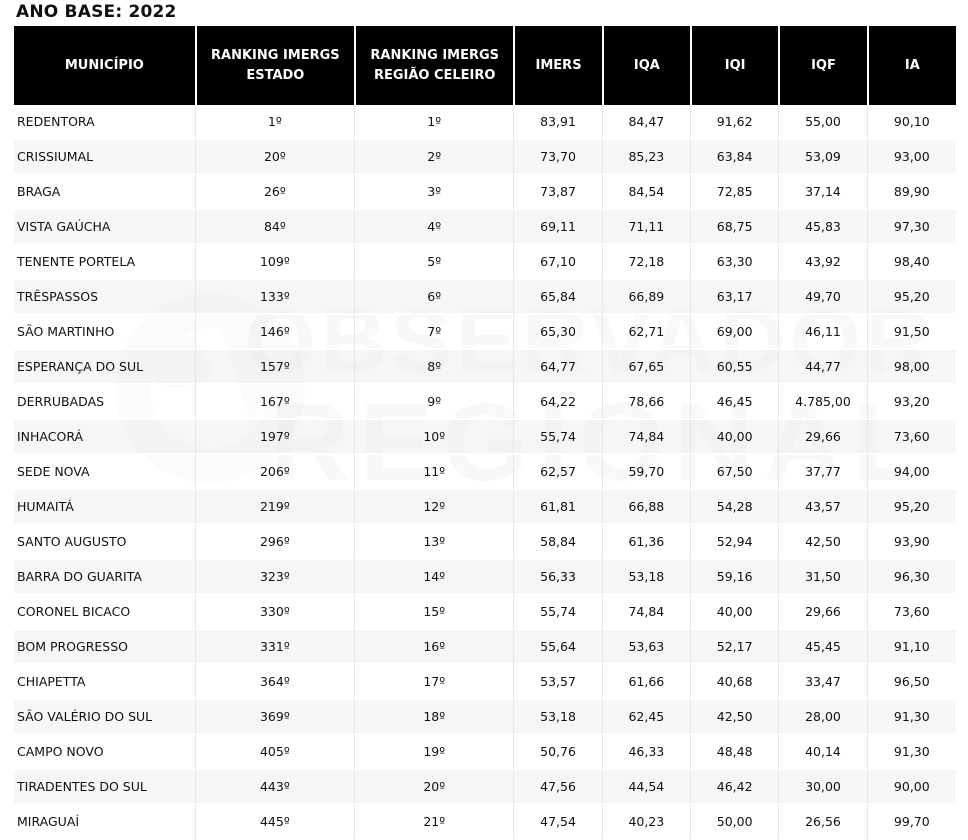 Image resolution: width=968 pixels, height=840 pixels. What do you see at coordinates (822, 542) in the screenshot?
I see `cell-iqf: 42,50` at bounding box center [822, 542].